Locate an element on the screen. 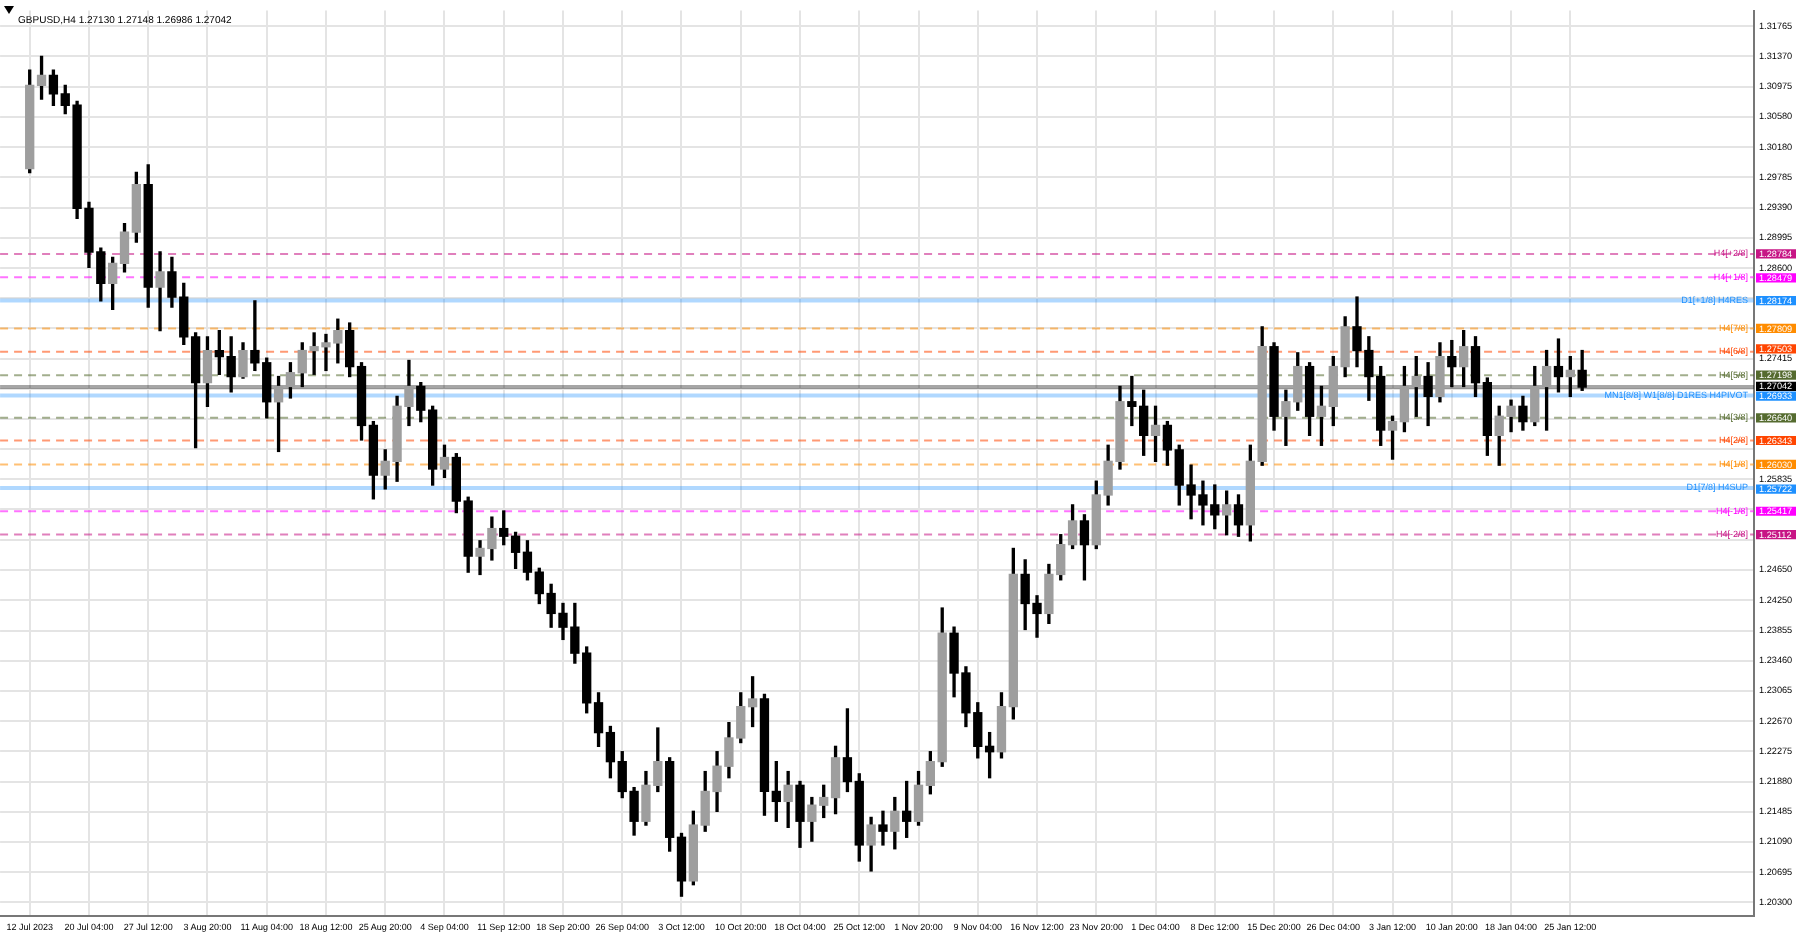 Image resolution: width=1800 pixels, height=936 pixels. candlestick is located at coordinates (883, 828).